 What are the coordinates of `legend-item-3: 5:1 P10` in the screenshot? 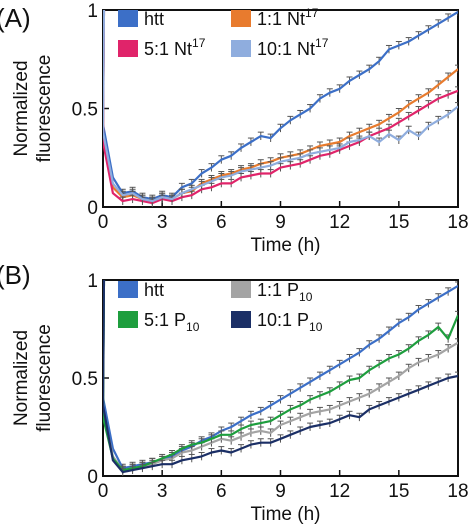 It's located at (159, 322).